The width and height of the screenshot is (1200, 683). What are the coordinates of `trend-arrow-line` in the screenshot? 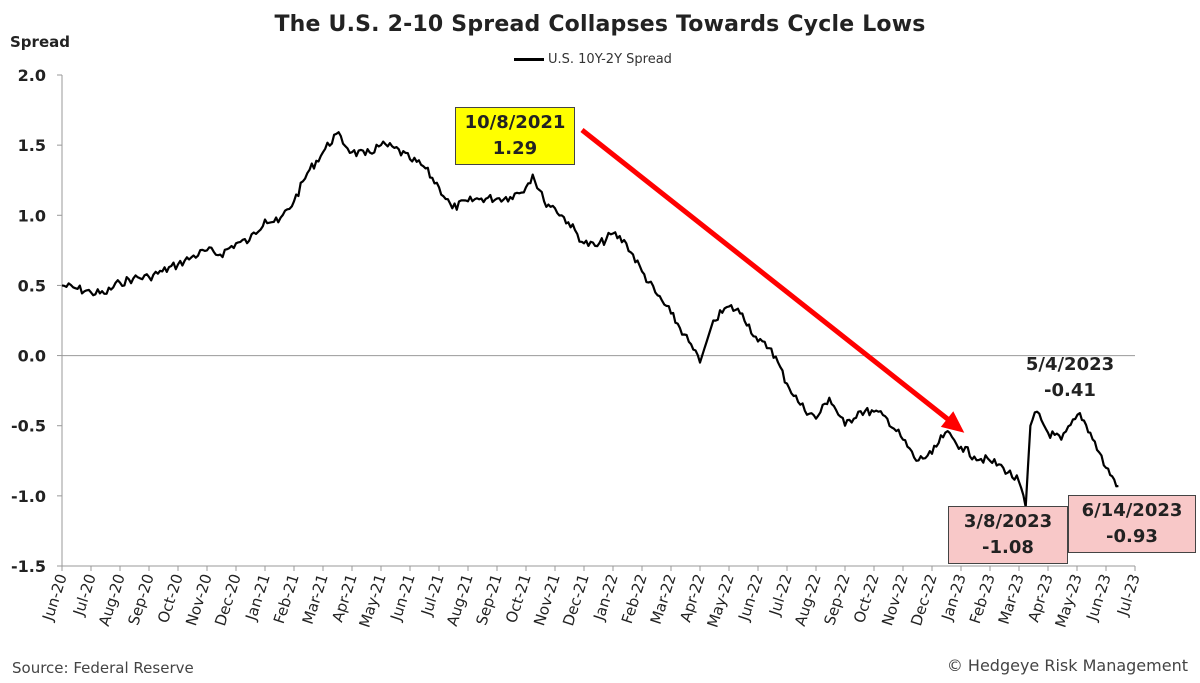 It's located at (767, 276).